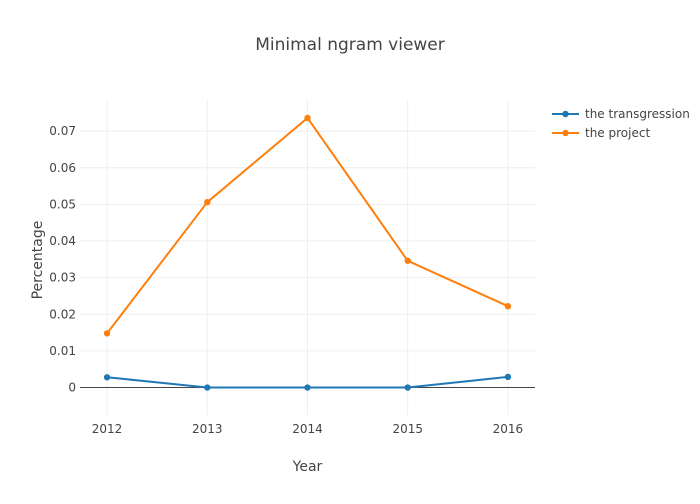 The image size is (700, 504). I want to click on legend-label: the transgression, so click(637, 114).